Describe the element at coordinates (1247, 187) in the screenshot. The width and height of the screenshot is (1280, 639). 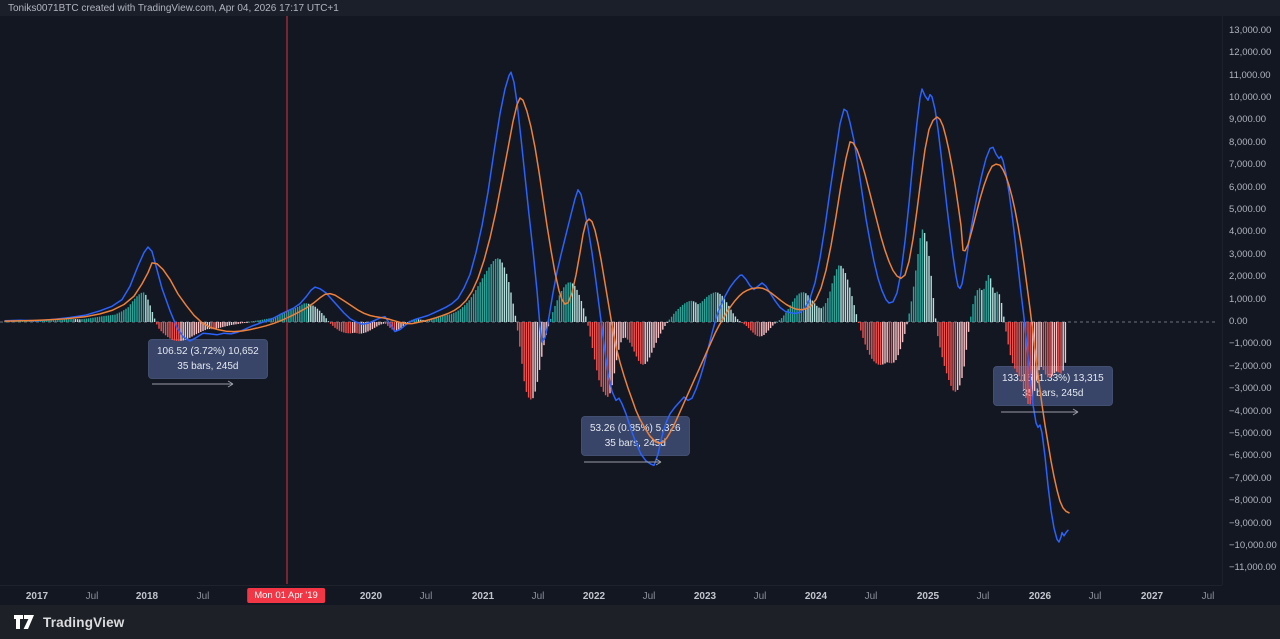
I see `price-axis-label: 6,000.00` at that location.